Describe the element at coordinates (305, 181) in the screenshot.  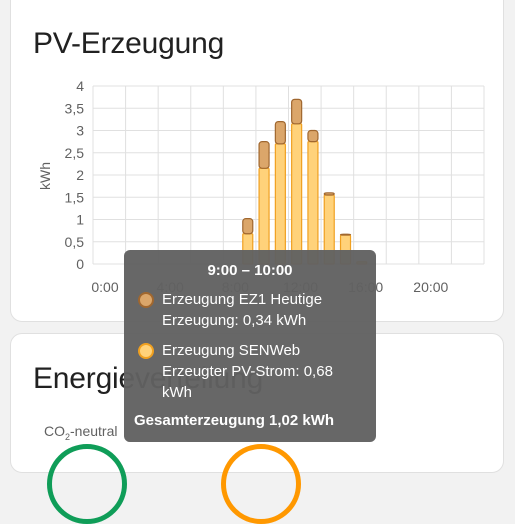
I see `chart-bars` at that location.